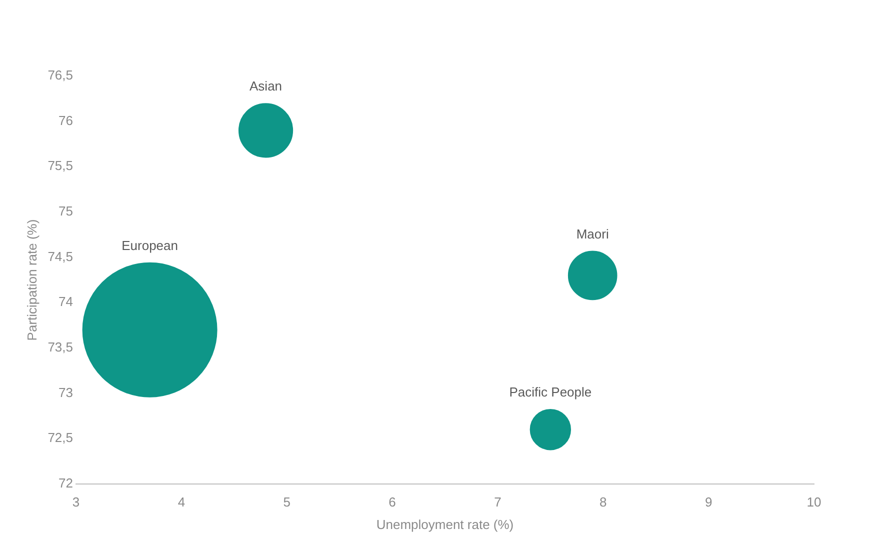  What do you see at coordinates (814, 502) in the screenshot?
I see `x-tick-label: 10` at bounding box center [814, 502].